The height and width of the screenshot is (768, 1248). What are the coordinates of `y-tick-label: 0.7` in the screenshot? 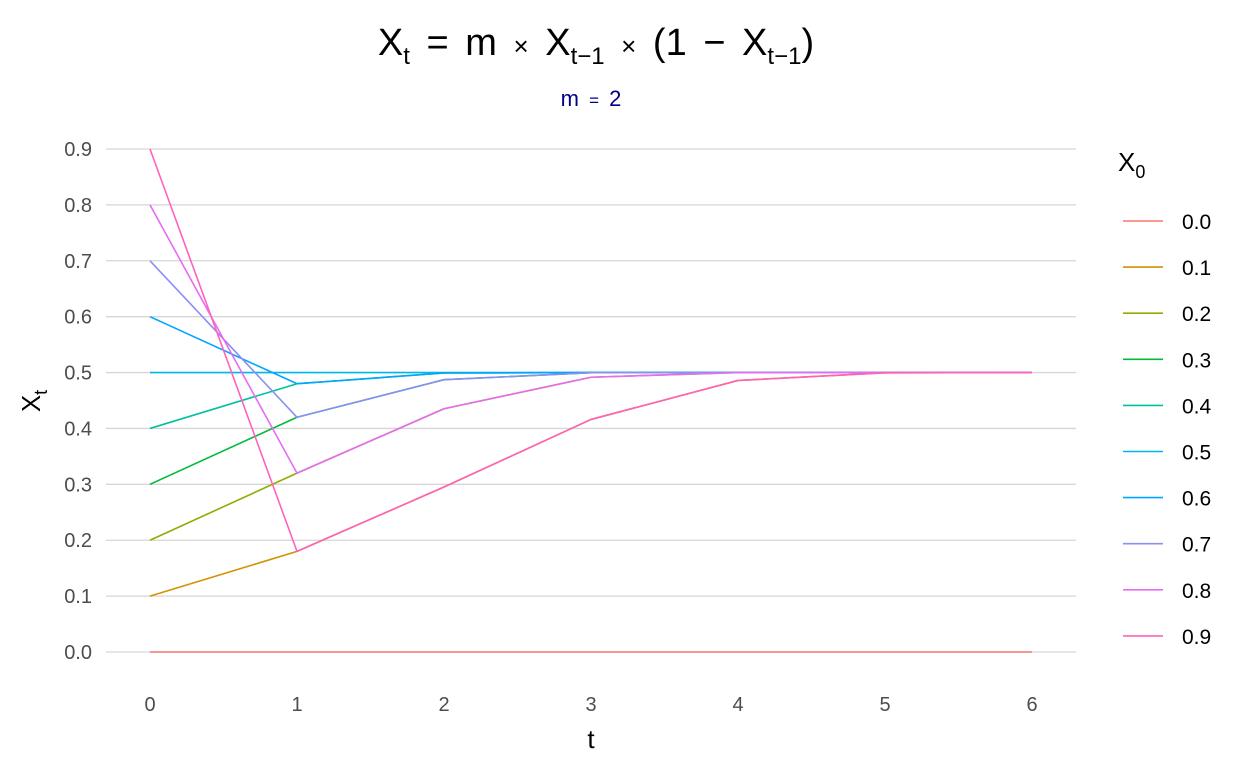 It's located at (78, 262).